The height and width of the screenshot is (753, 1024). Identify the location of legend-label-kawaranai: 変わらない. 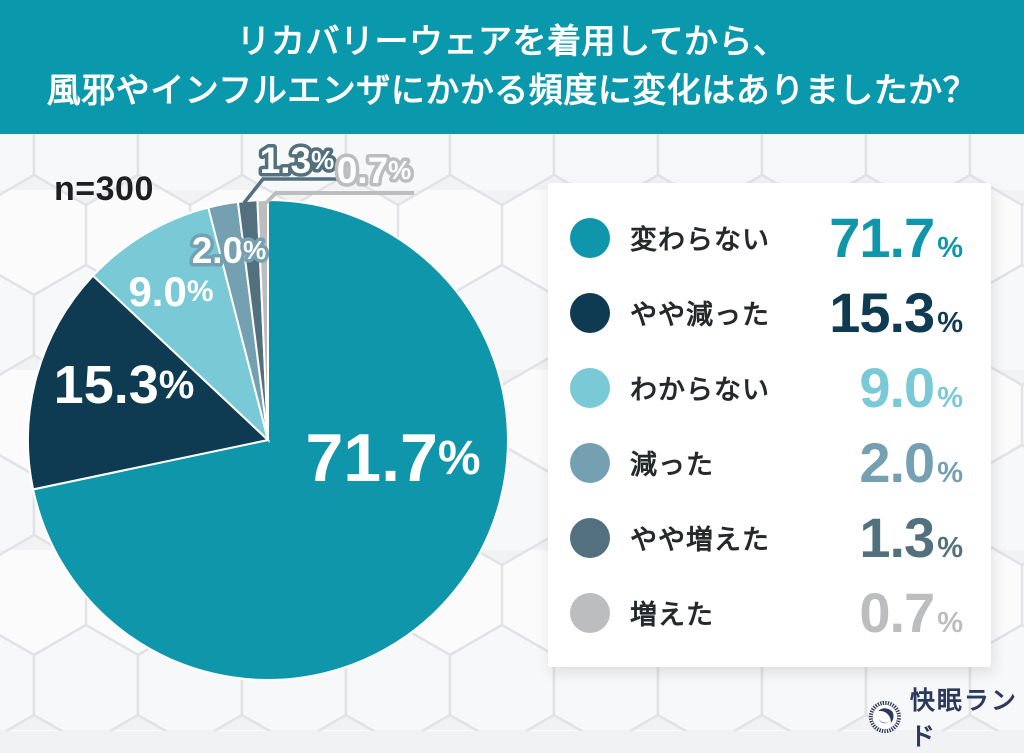
(700, 240).